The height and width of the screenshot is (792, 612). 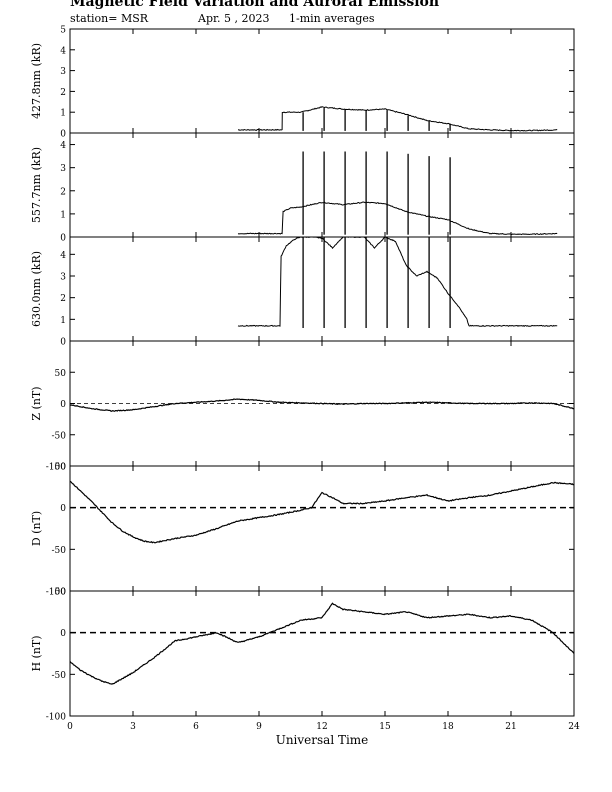 I want to click on y-axis-label: D (nT), so click(x=36, y=528).